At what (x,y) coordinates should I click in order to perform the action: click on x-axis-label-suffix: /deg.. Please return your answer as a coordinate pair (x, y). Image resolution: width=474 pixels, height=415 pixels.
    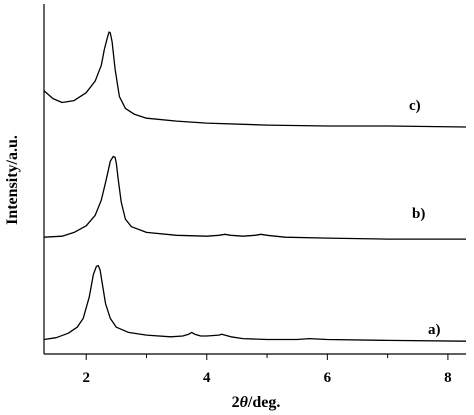
    Looking at the image, I should click on (263, 402).